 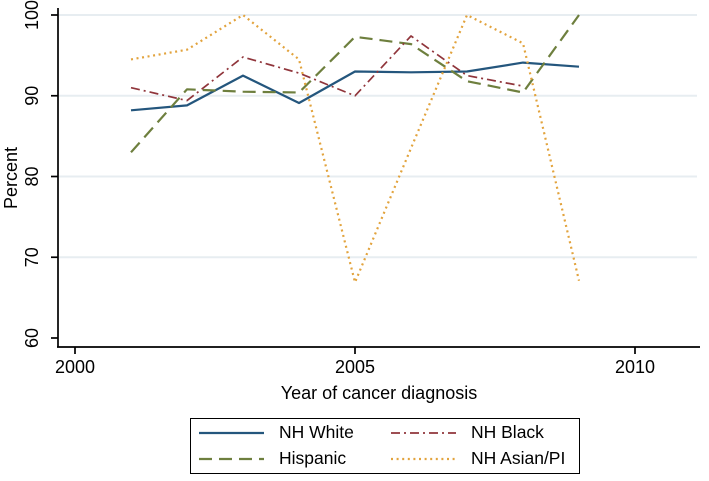 What do you see at coordinates (518, 458) in the screenshot?
I see `legend-label: NH Asian/PI` at bounding box center [518, 458].